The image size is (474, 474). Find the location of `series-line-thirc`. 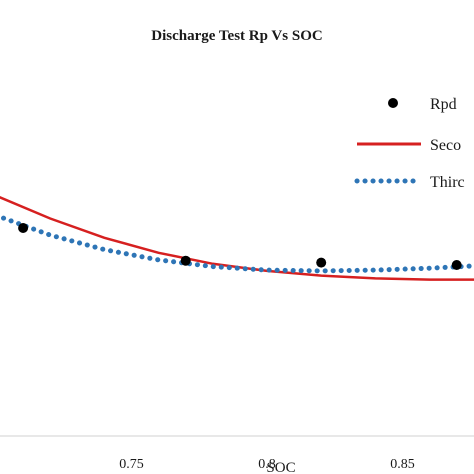

series-line-thirc is located at coordinates (237, 244).